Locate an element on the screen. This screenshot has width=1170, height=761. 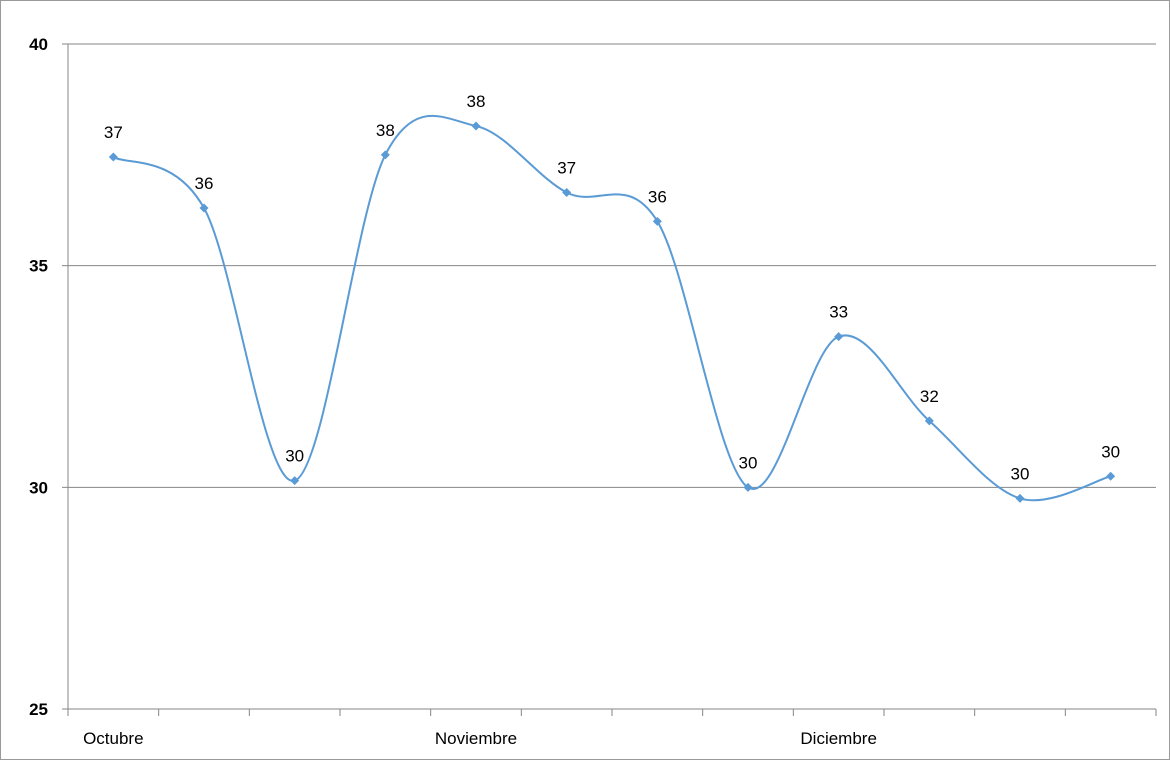
data-label: 33 is located at coordinates (838, 312).